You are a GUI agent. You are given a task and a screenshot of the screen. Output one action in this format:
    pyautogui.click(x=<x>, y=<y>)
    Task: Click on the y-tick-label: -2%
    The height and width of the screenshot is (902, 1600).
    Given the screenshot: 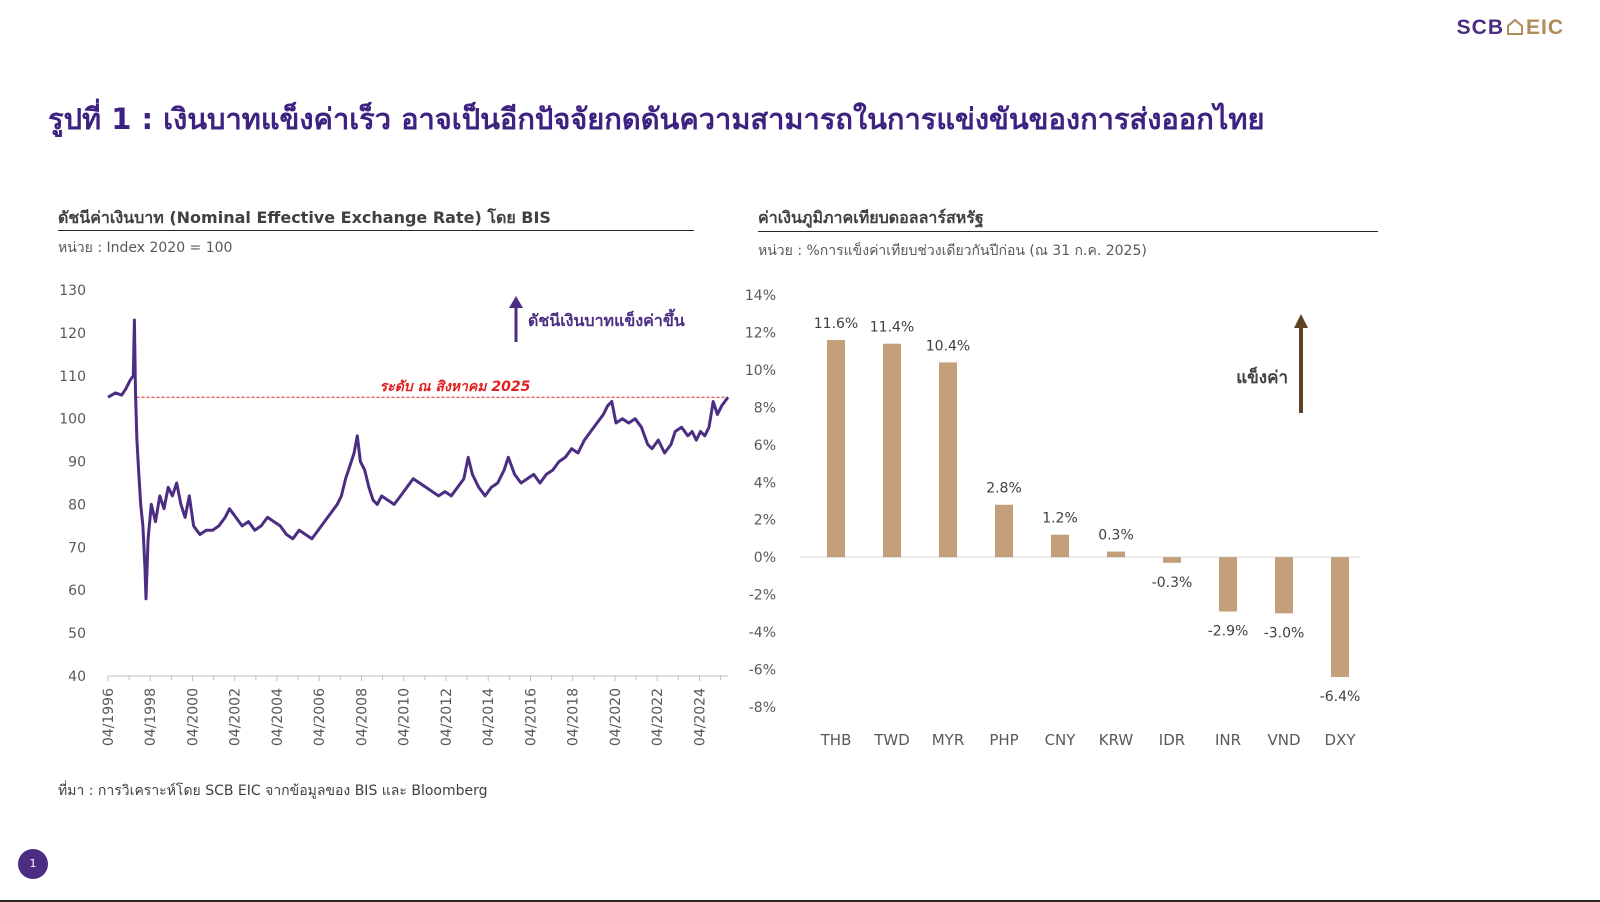 What is the action you would take?
    pyautogui.click(x=762, y=596)
    